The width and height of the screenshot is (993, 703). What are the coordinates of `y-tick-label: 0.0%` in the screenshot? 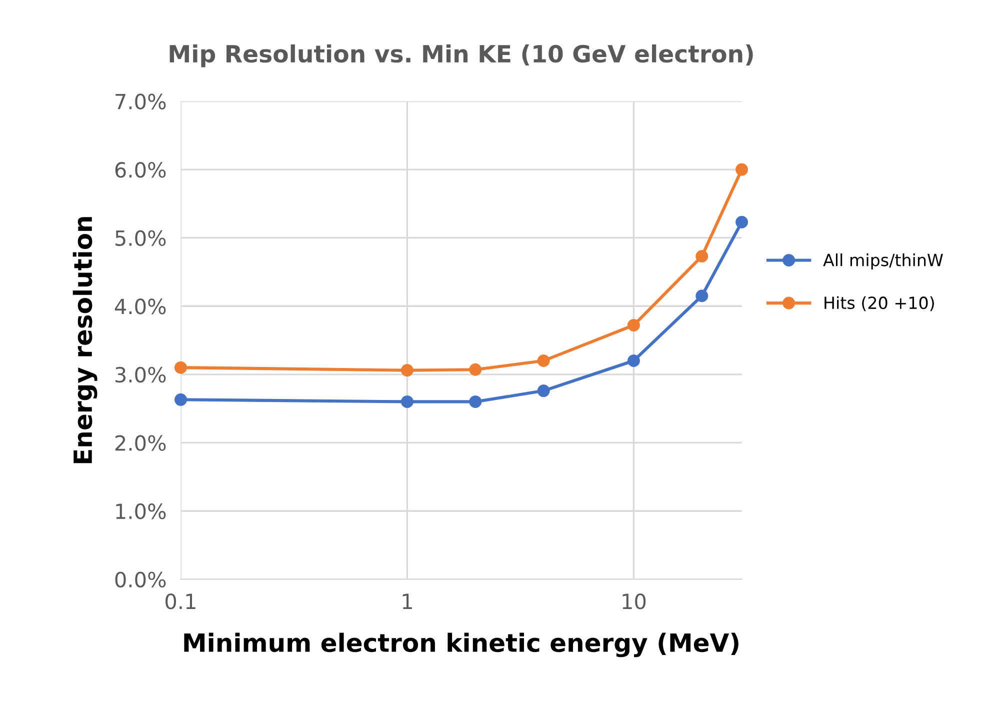 It's located at (140, 580).